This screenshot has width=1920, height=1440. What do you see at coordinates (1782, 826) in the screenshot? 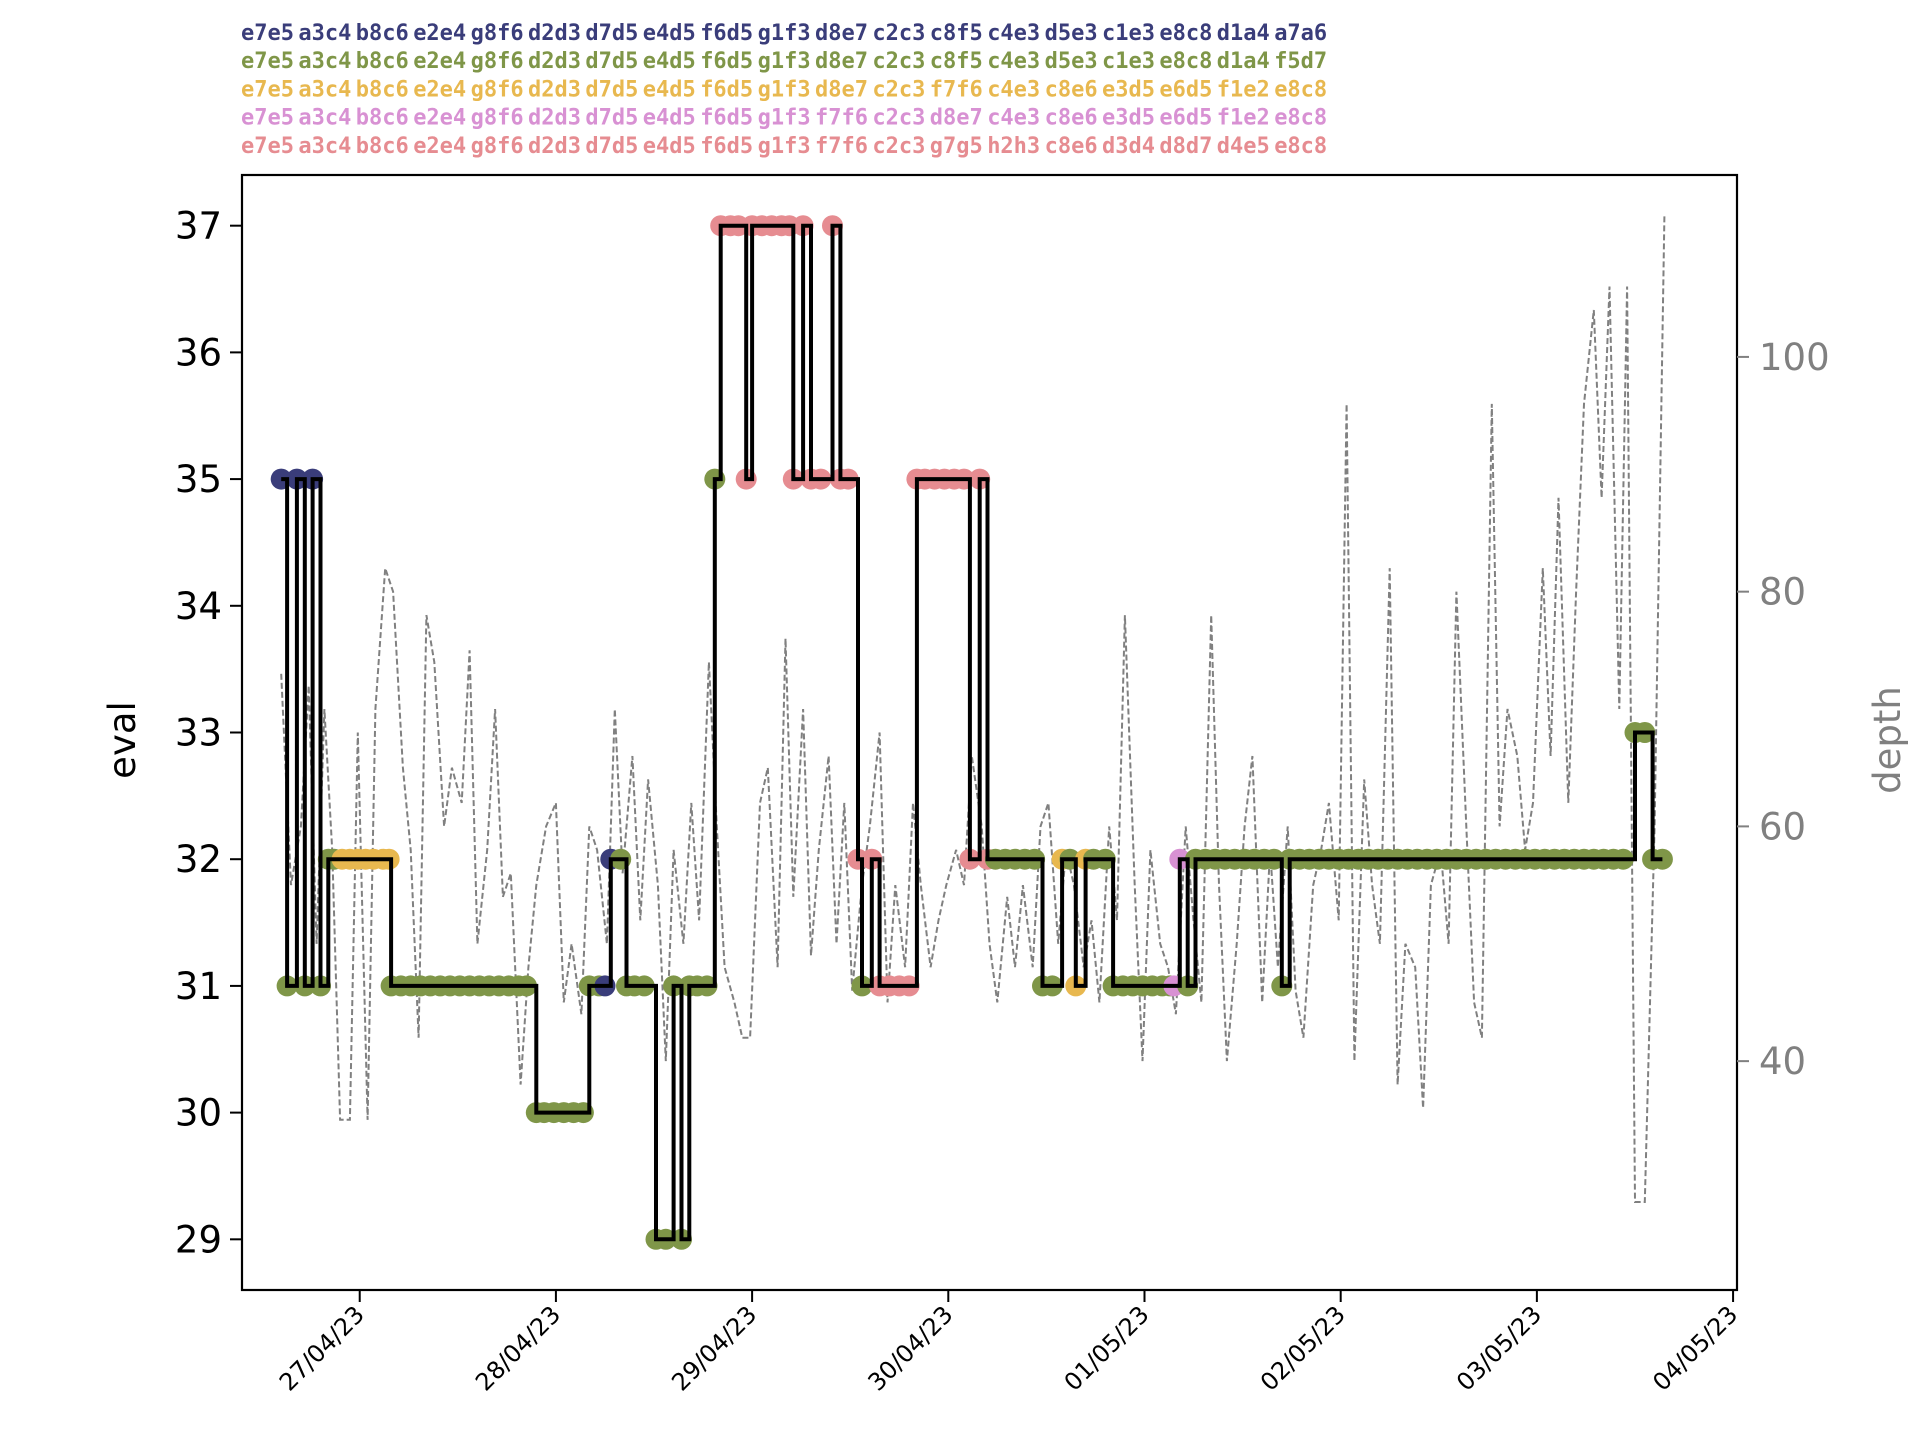
I see `y2-tick-label: 60` at bounding box center [1782, 826].